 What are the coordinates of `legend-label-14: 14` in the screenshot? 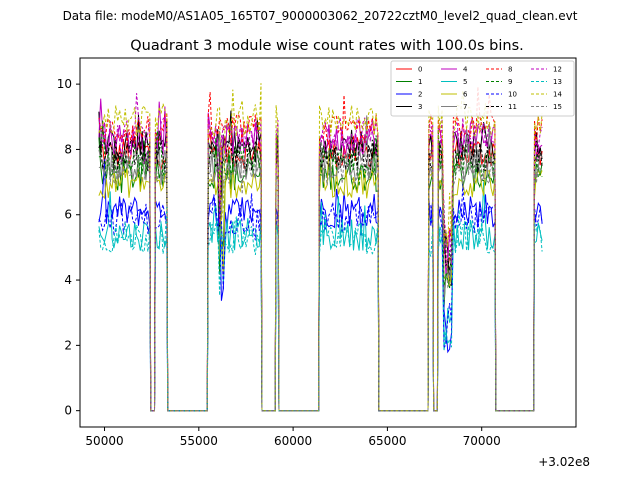 It's located at (557, 95).